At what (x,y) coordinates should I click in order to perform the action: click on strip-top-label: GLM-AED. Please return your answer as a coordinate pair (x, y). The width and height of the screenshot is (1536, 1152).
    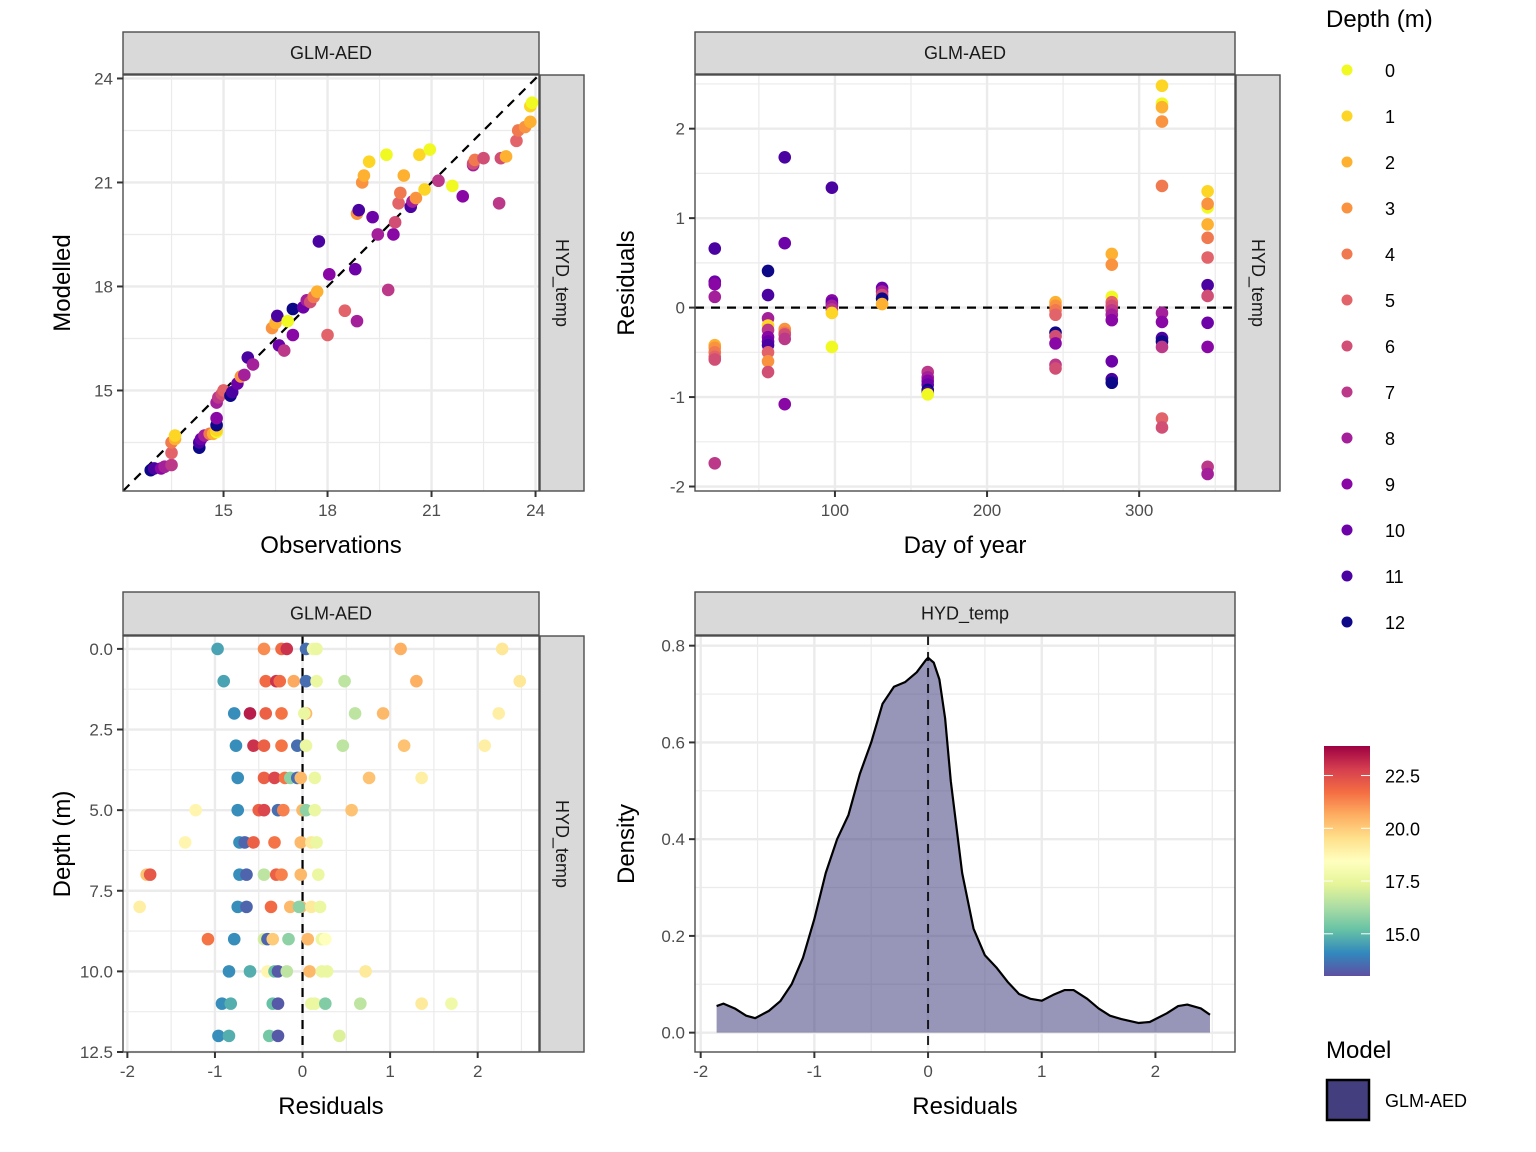
    Looking at the image, I should click on (331, 53).